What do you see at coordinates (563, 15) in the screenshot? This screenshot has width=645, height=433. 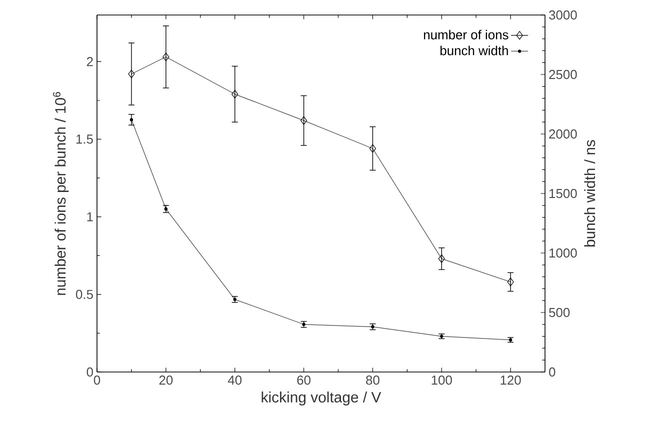 I see `y2-tick-label: 3000` at bounding box center [563, 15].